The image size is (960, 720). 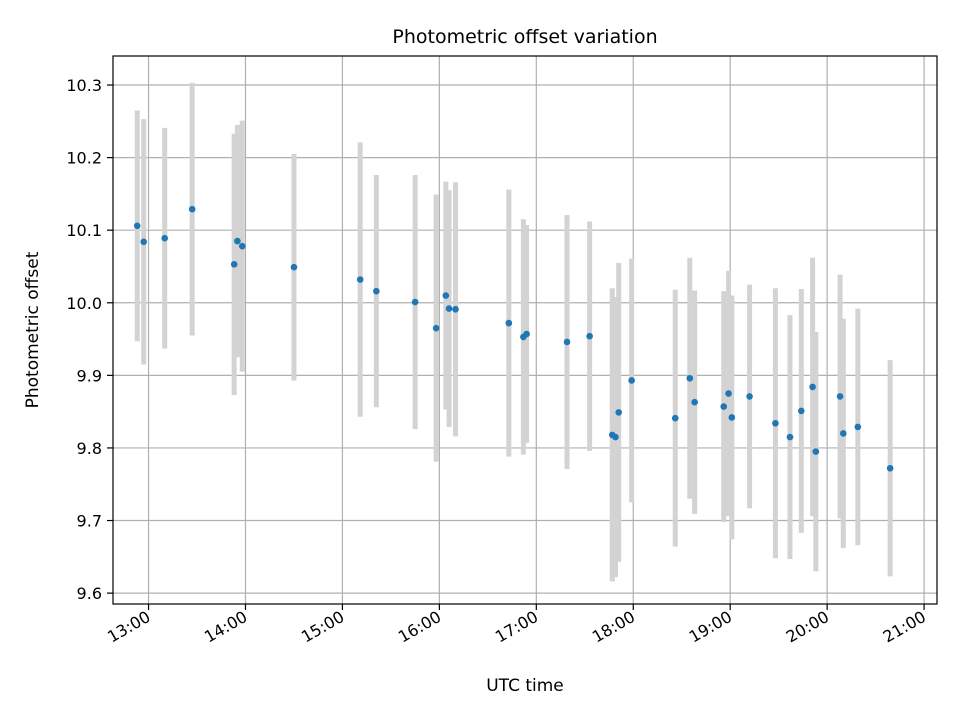 I want to click on y-axis-label: Photometric offset, so click(x=33, y=329).